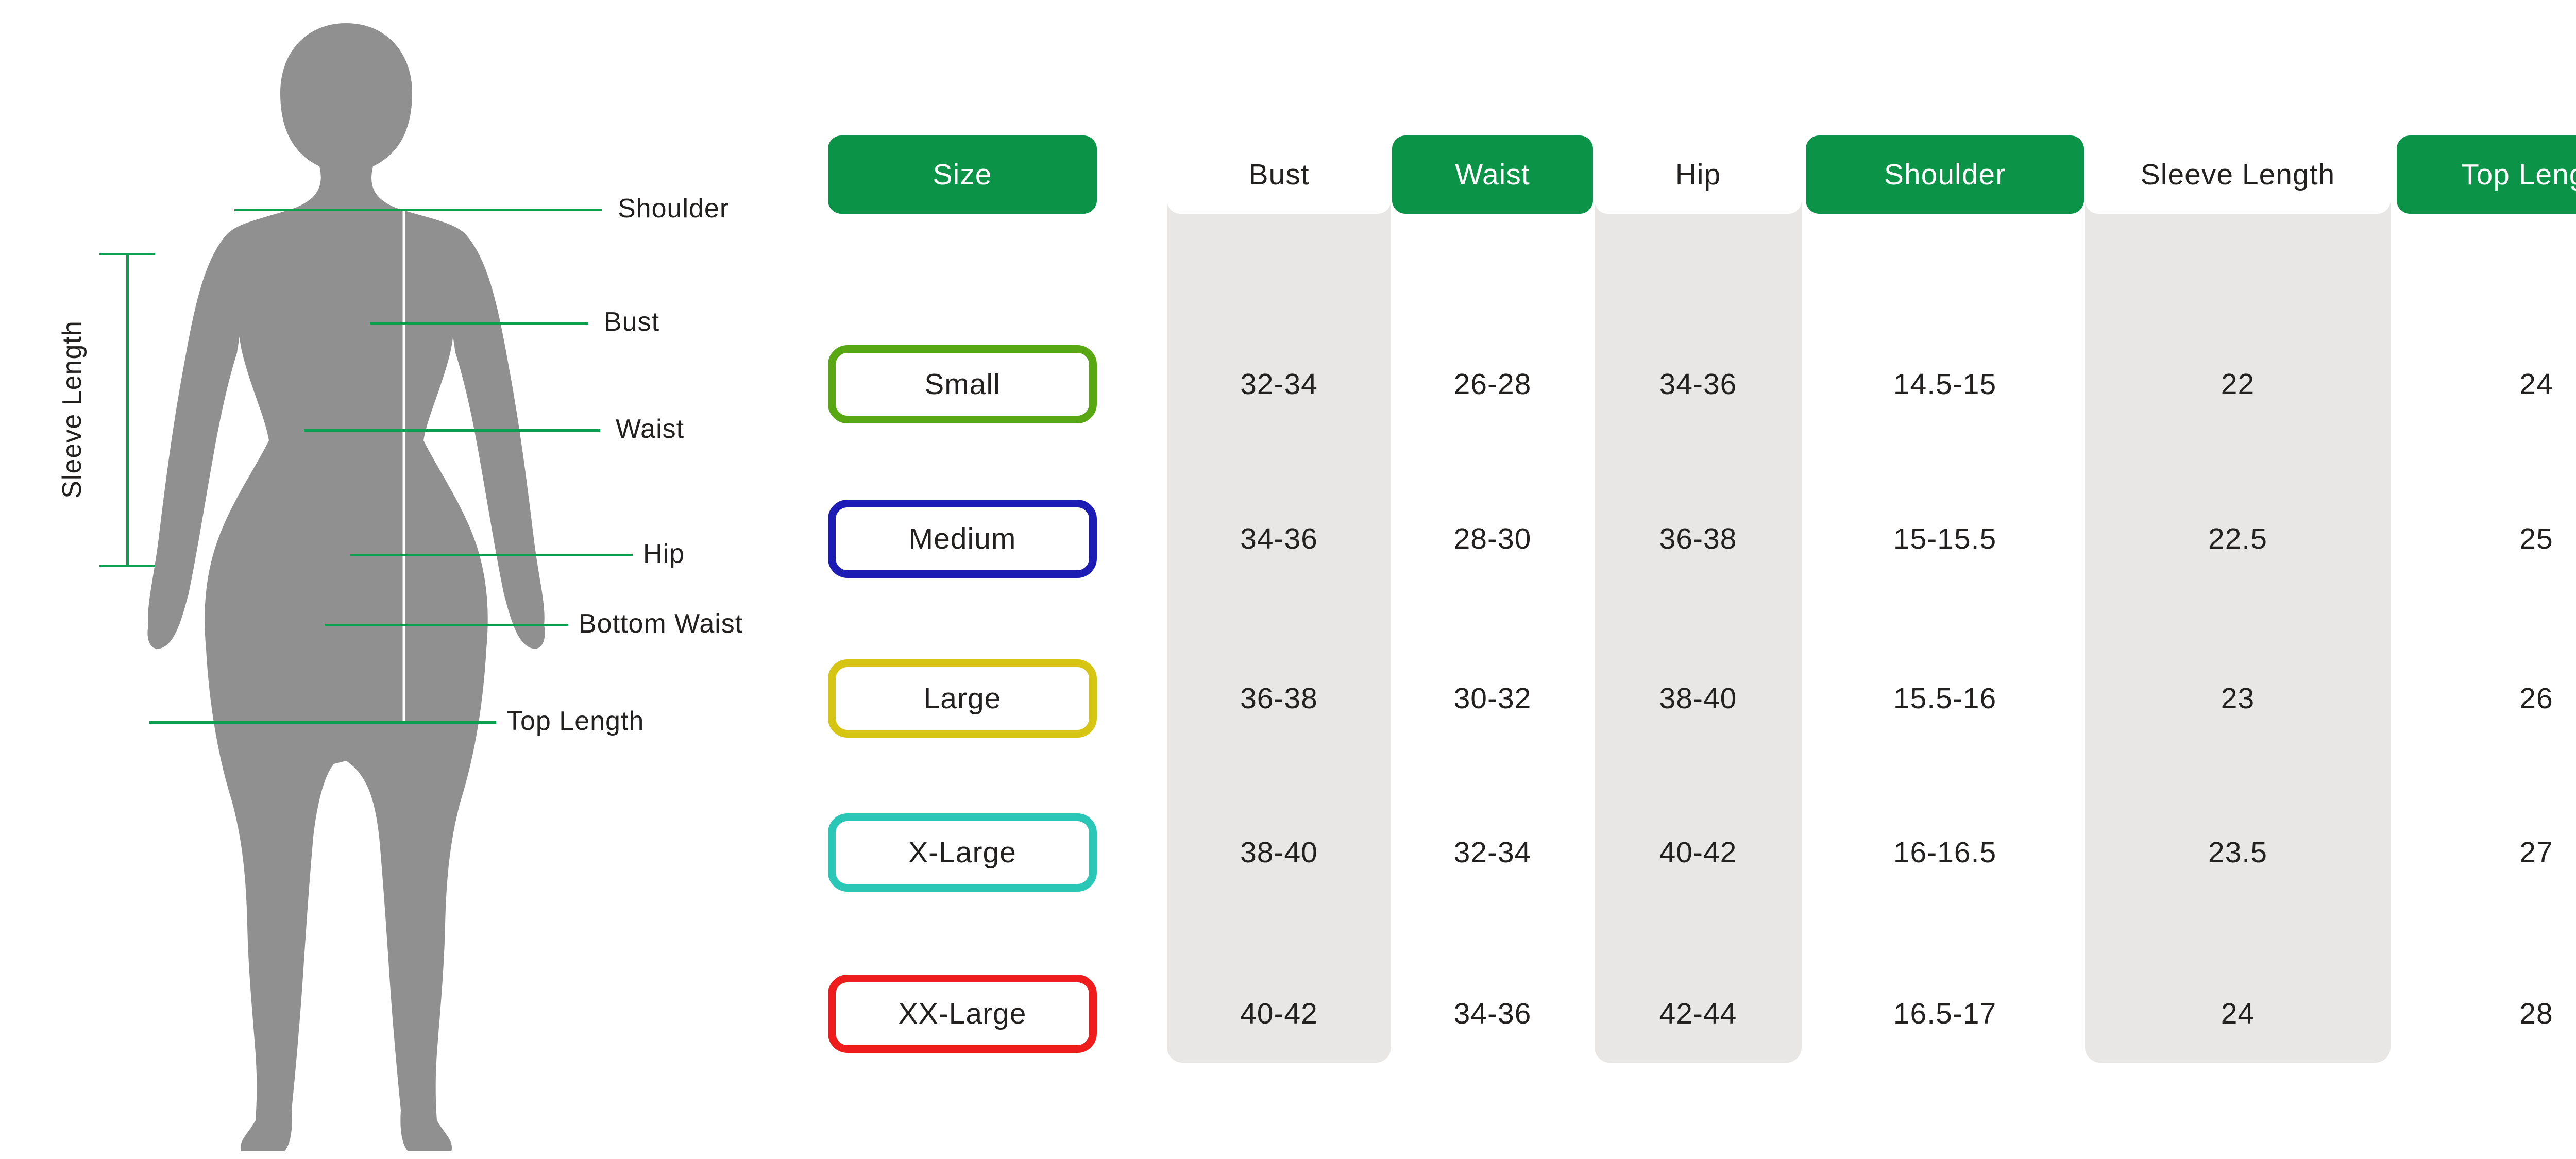  What do you see at coordinates (674, 209) in the screenshot?
I see `shoulder-label: Shoulder` at bounding box center [674, 209].